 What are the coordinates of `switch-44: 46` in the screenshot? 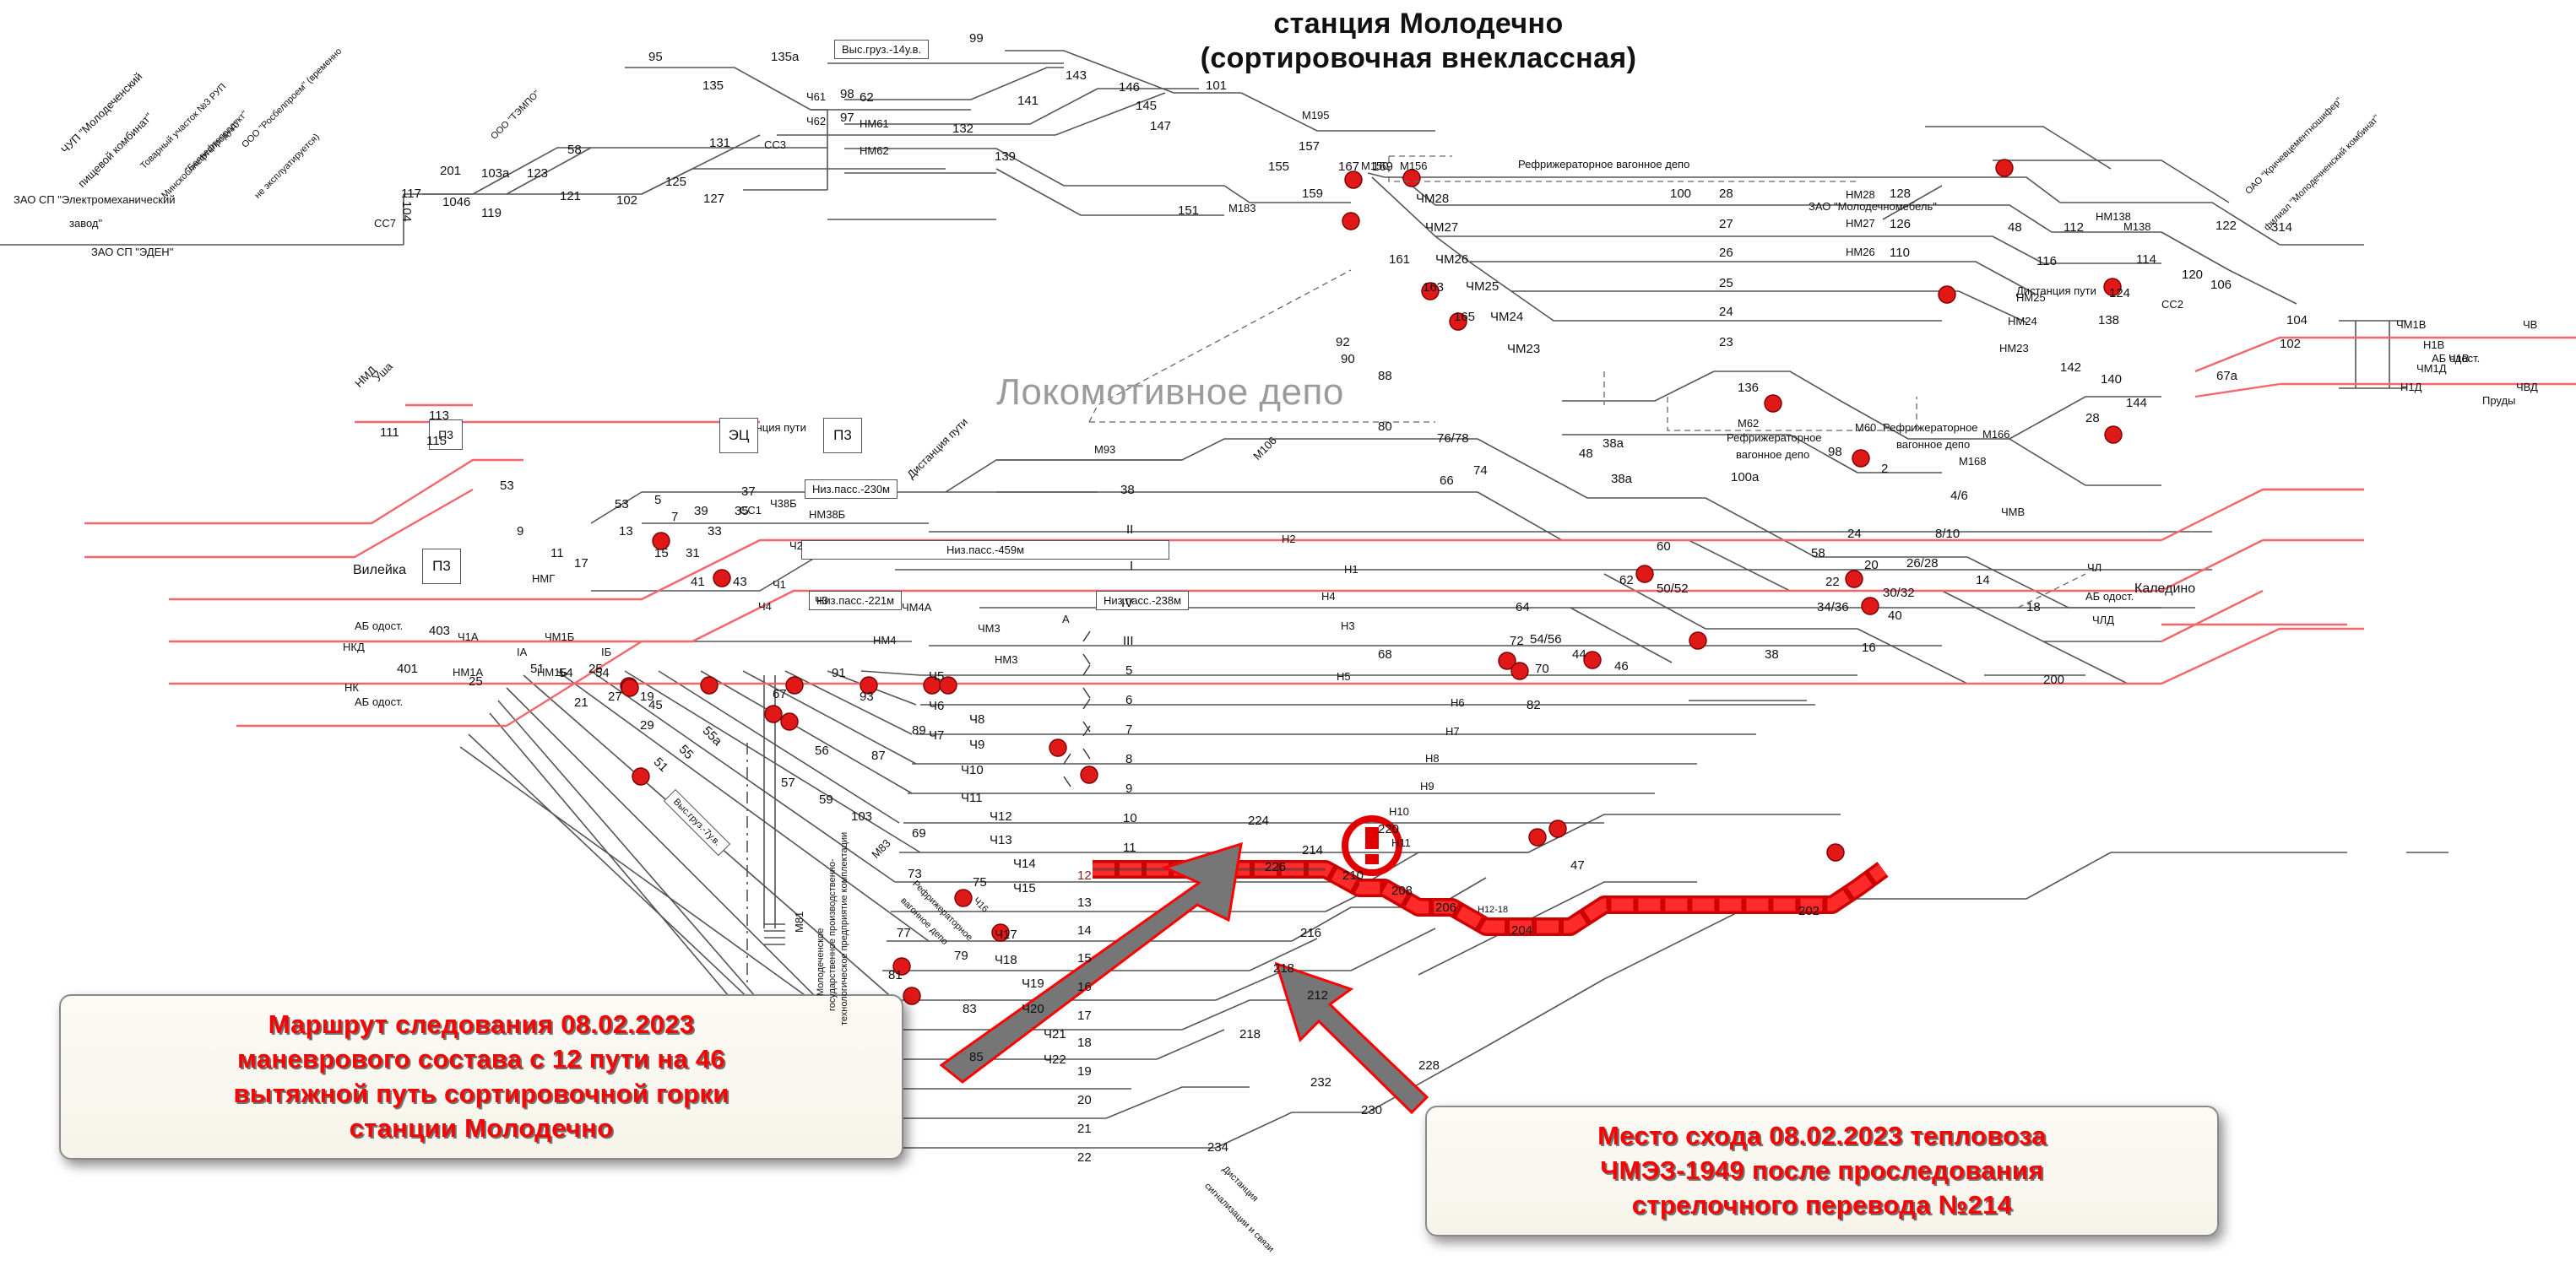 It's located at (1622, 666).